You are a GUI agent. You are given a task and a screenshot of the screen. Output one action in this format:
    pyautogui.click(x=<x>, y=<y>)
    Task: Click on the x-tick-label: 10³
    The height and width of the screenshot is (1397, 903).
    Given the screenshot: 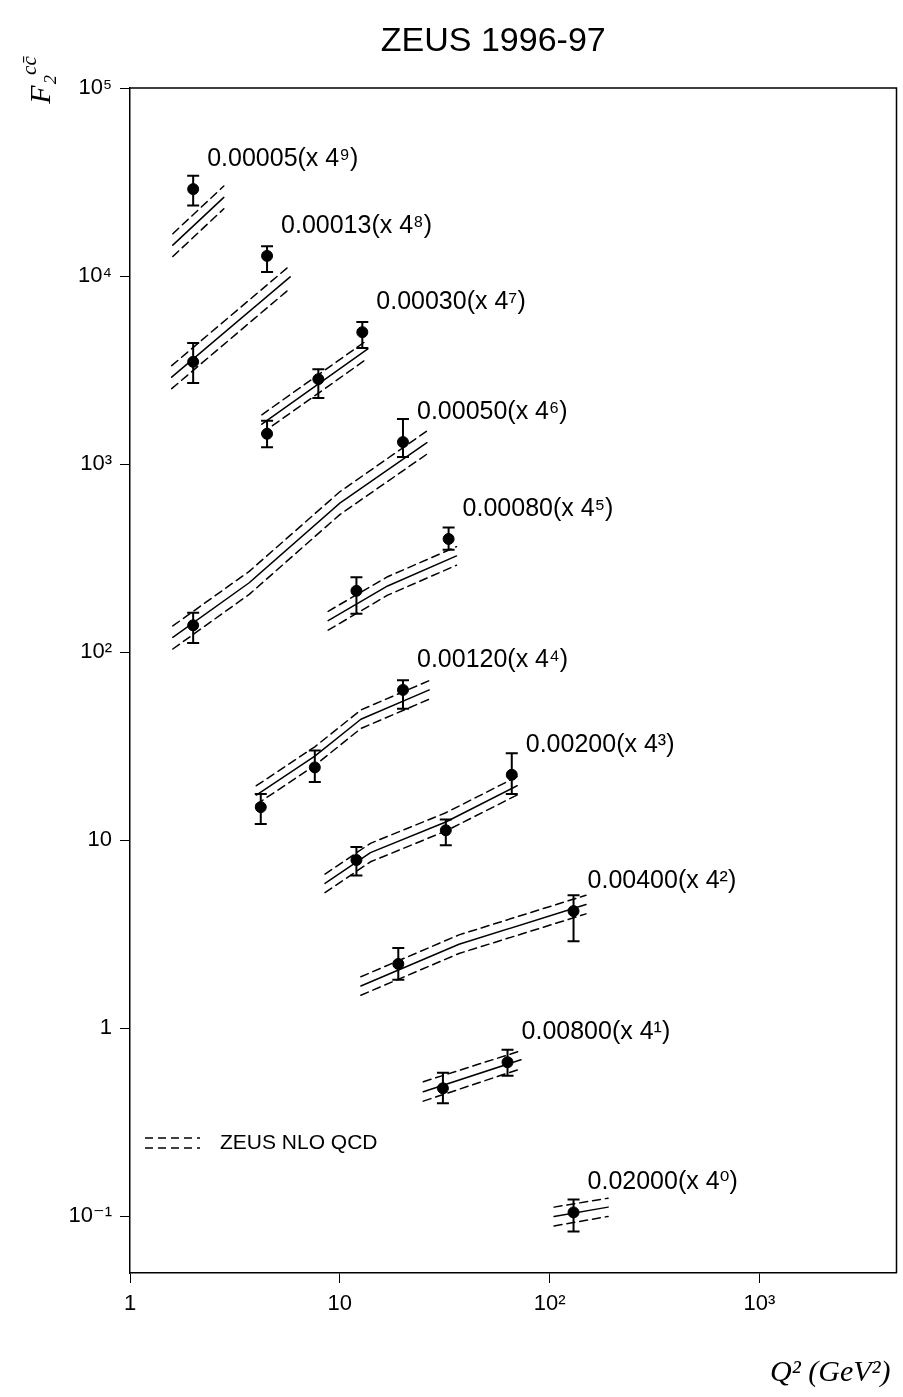 What is the action you would take?
    pyautogui.click(x=759, y=1303)
    